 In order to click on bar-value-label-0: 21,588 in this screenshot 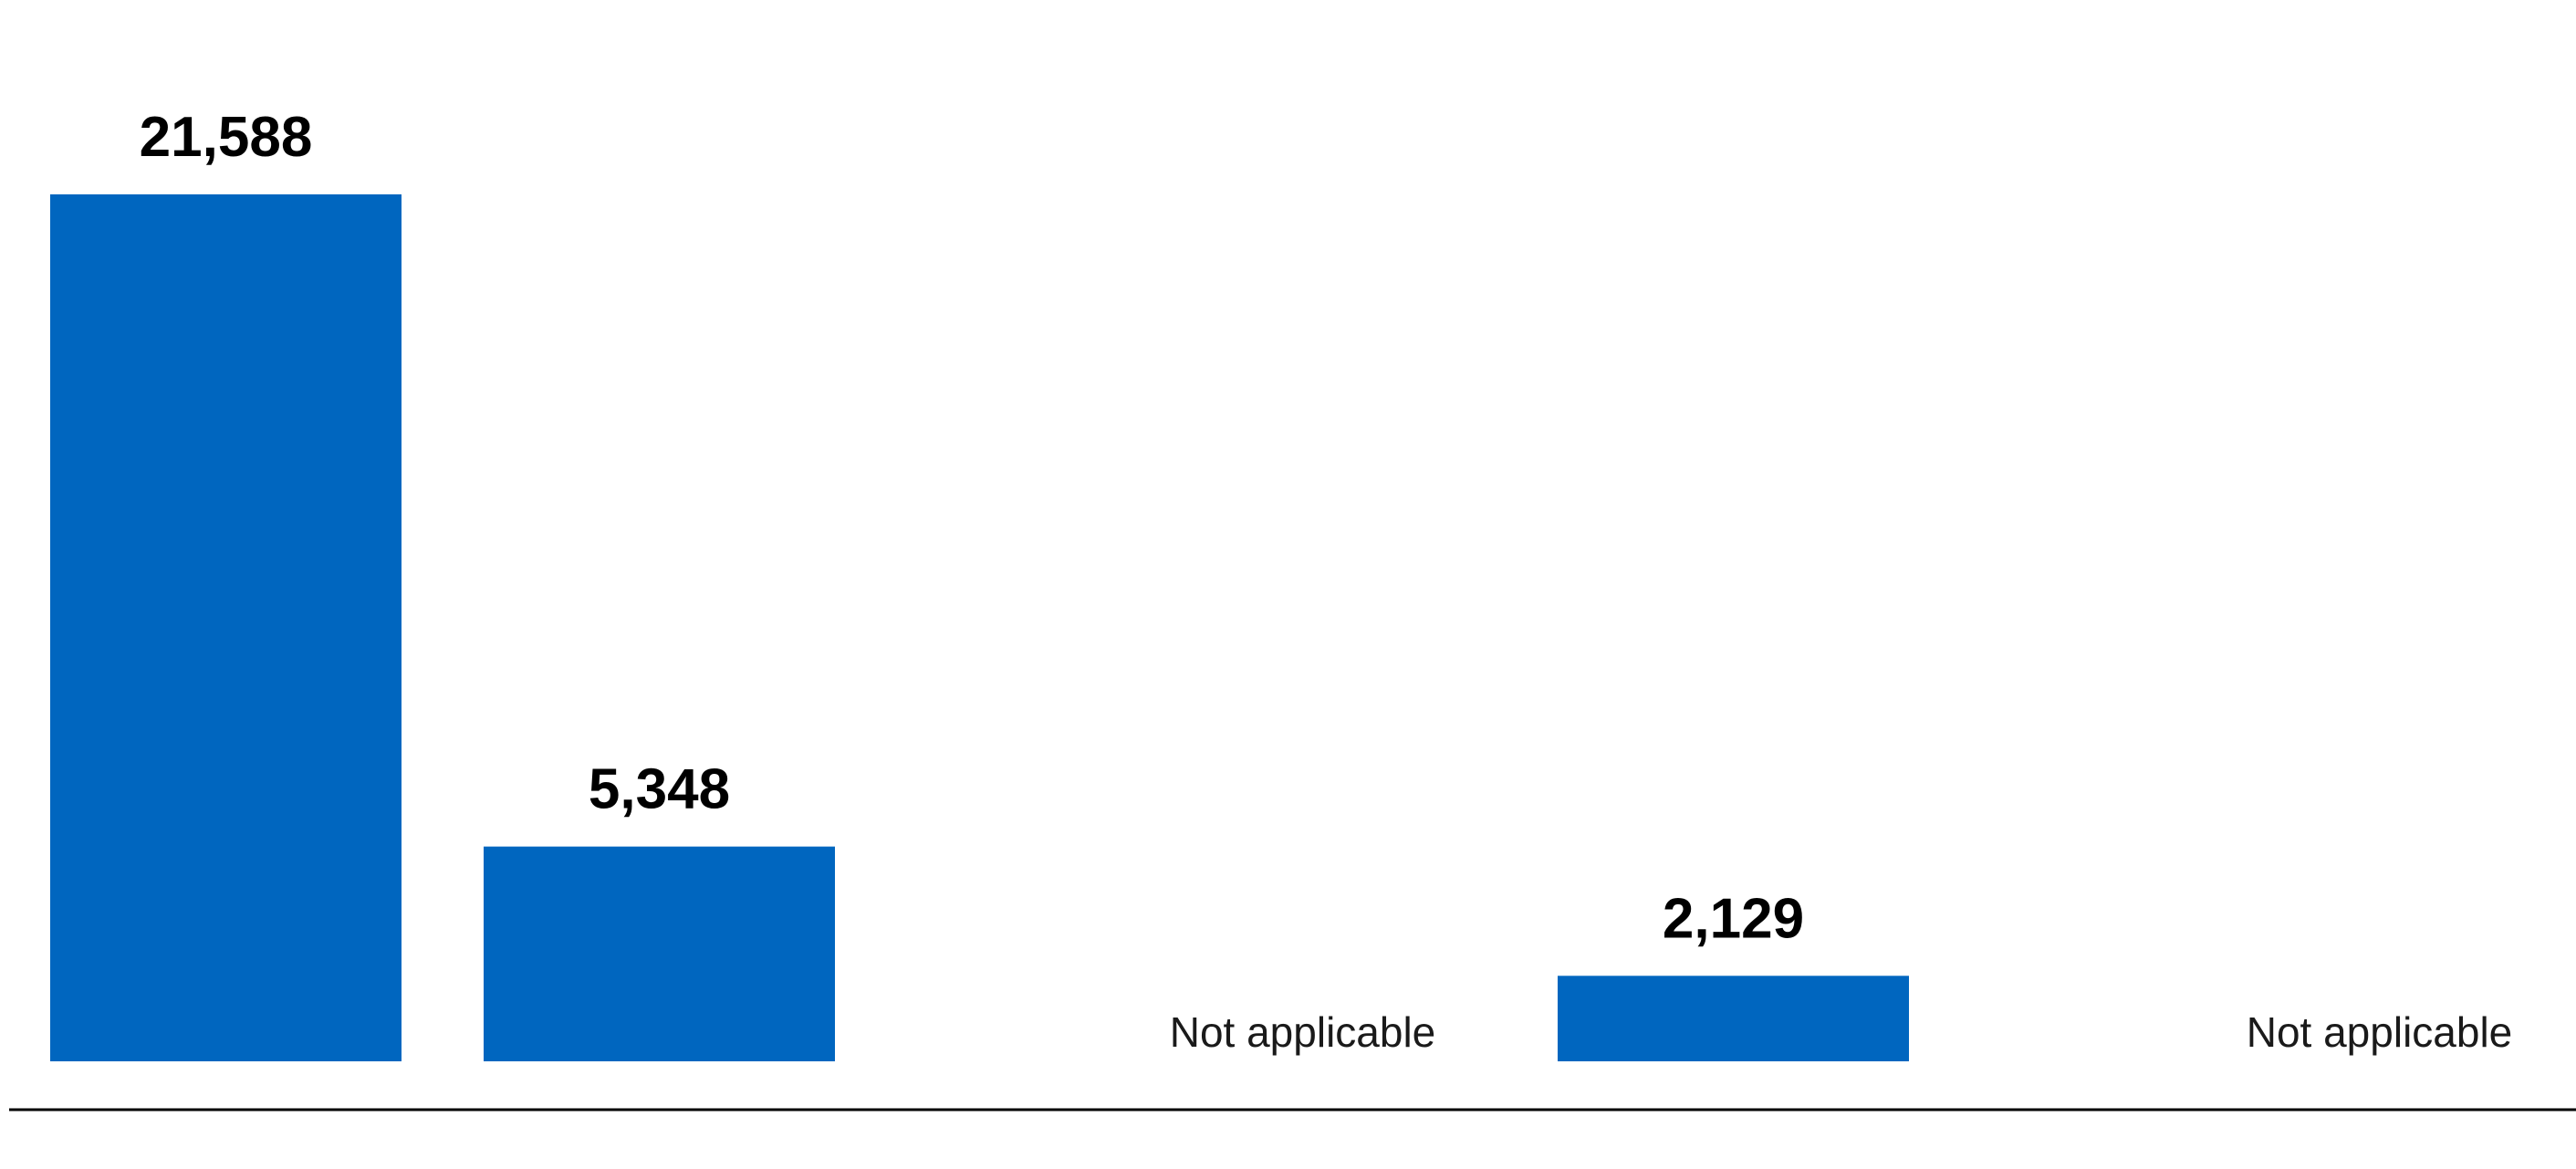, I will do `click(226, 137)`.